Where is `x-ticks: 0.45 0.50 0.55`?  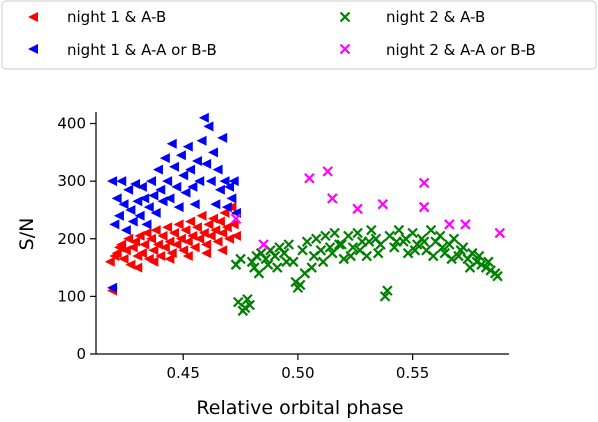
x-ticks: 0.45 0.50 0.55 is located at coordinates (297, 368).